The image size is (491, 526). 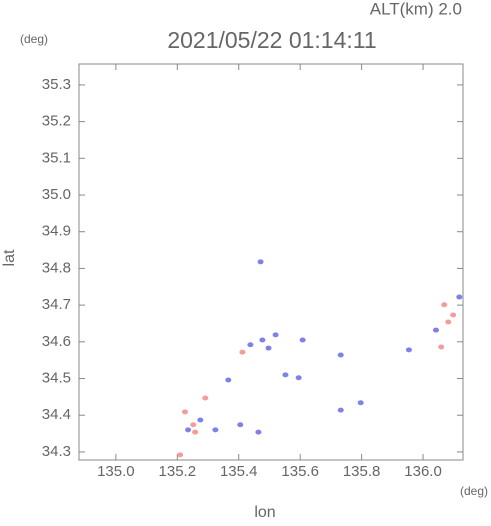 I want to click on y-tick-label: 34.7, so click(x=56, y=304).